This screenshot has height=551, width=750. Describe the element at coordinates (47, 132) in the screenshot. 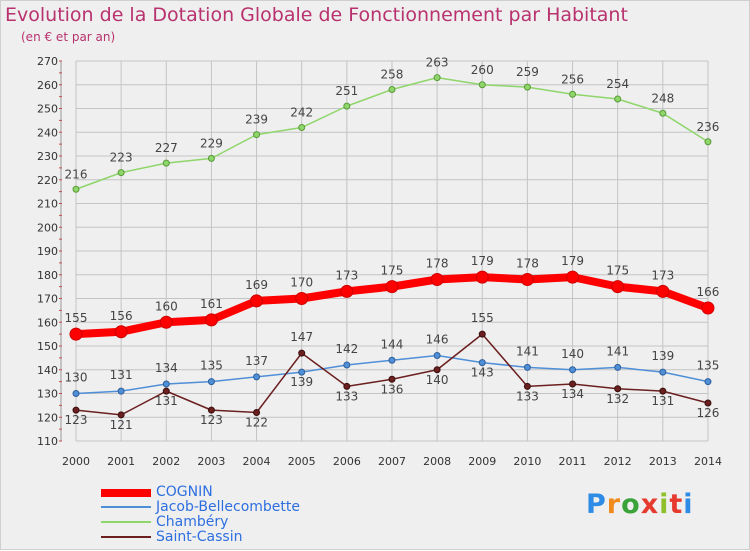

I see `y-tick-label: 240` at that location.